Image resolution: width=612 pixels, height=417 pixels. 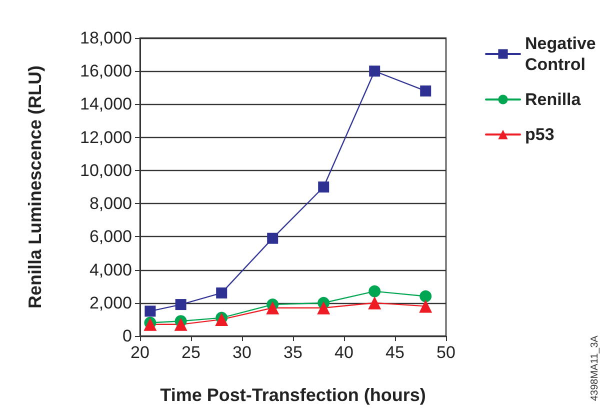 I want to click on y-tick-label: 2,000, so click(x=110, y=302).